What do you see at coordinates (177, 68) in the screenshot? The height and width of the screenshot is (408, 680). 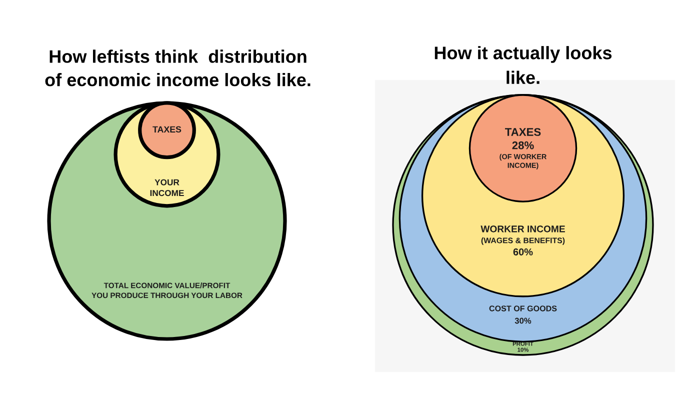 I see `text: How leftists think distribution of economic income looks like.` at bounding box center [177, 68].